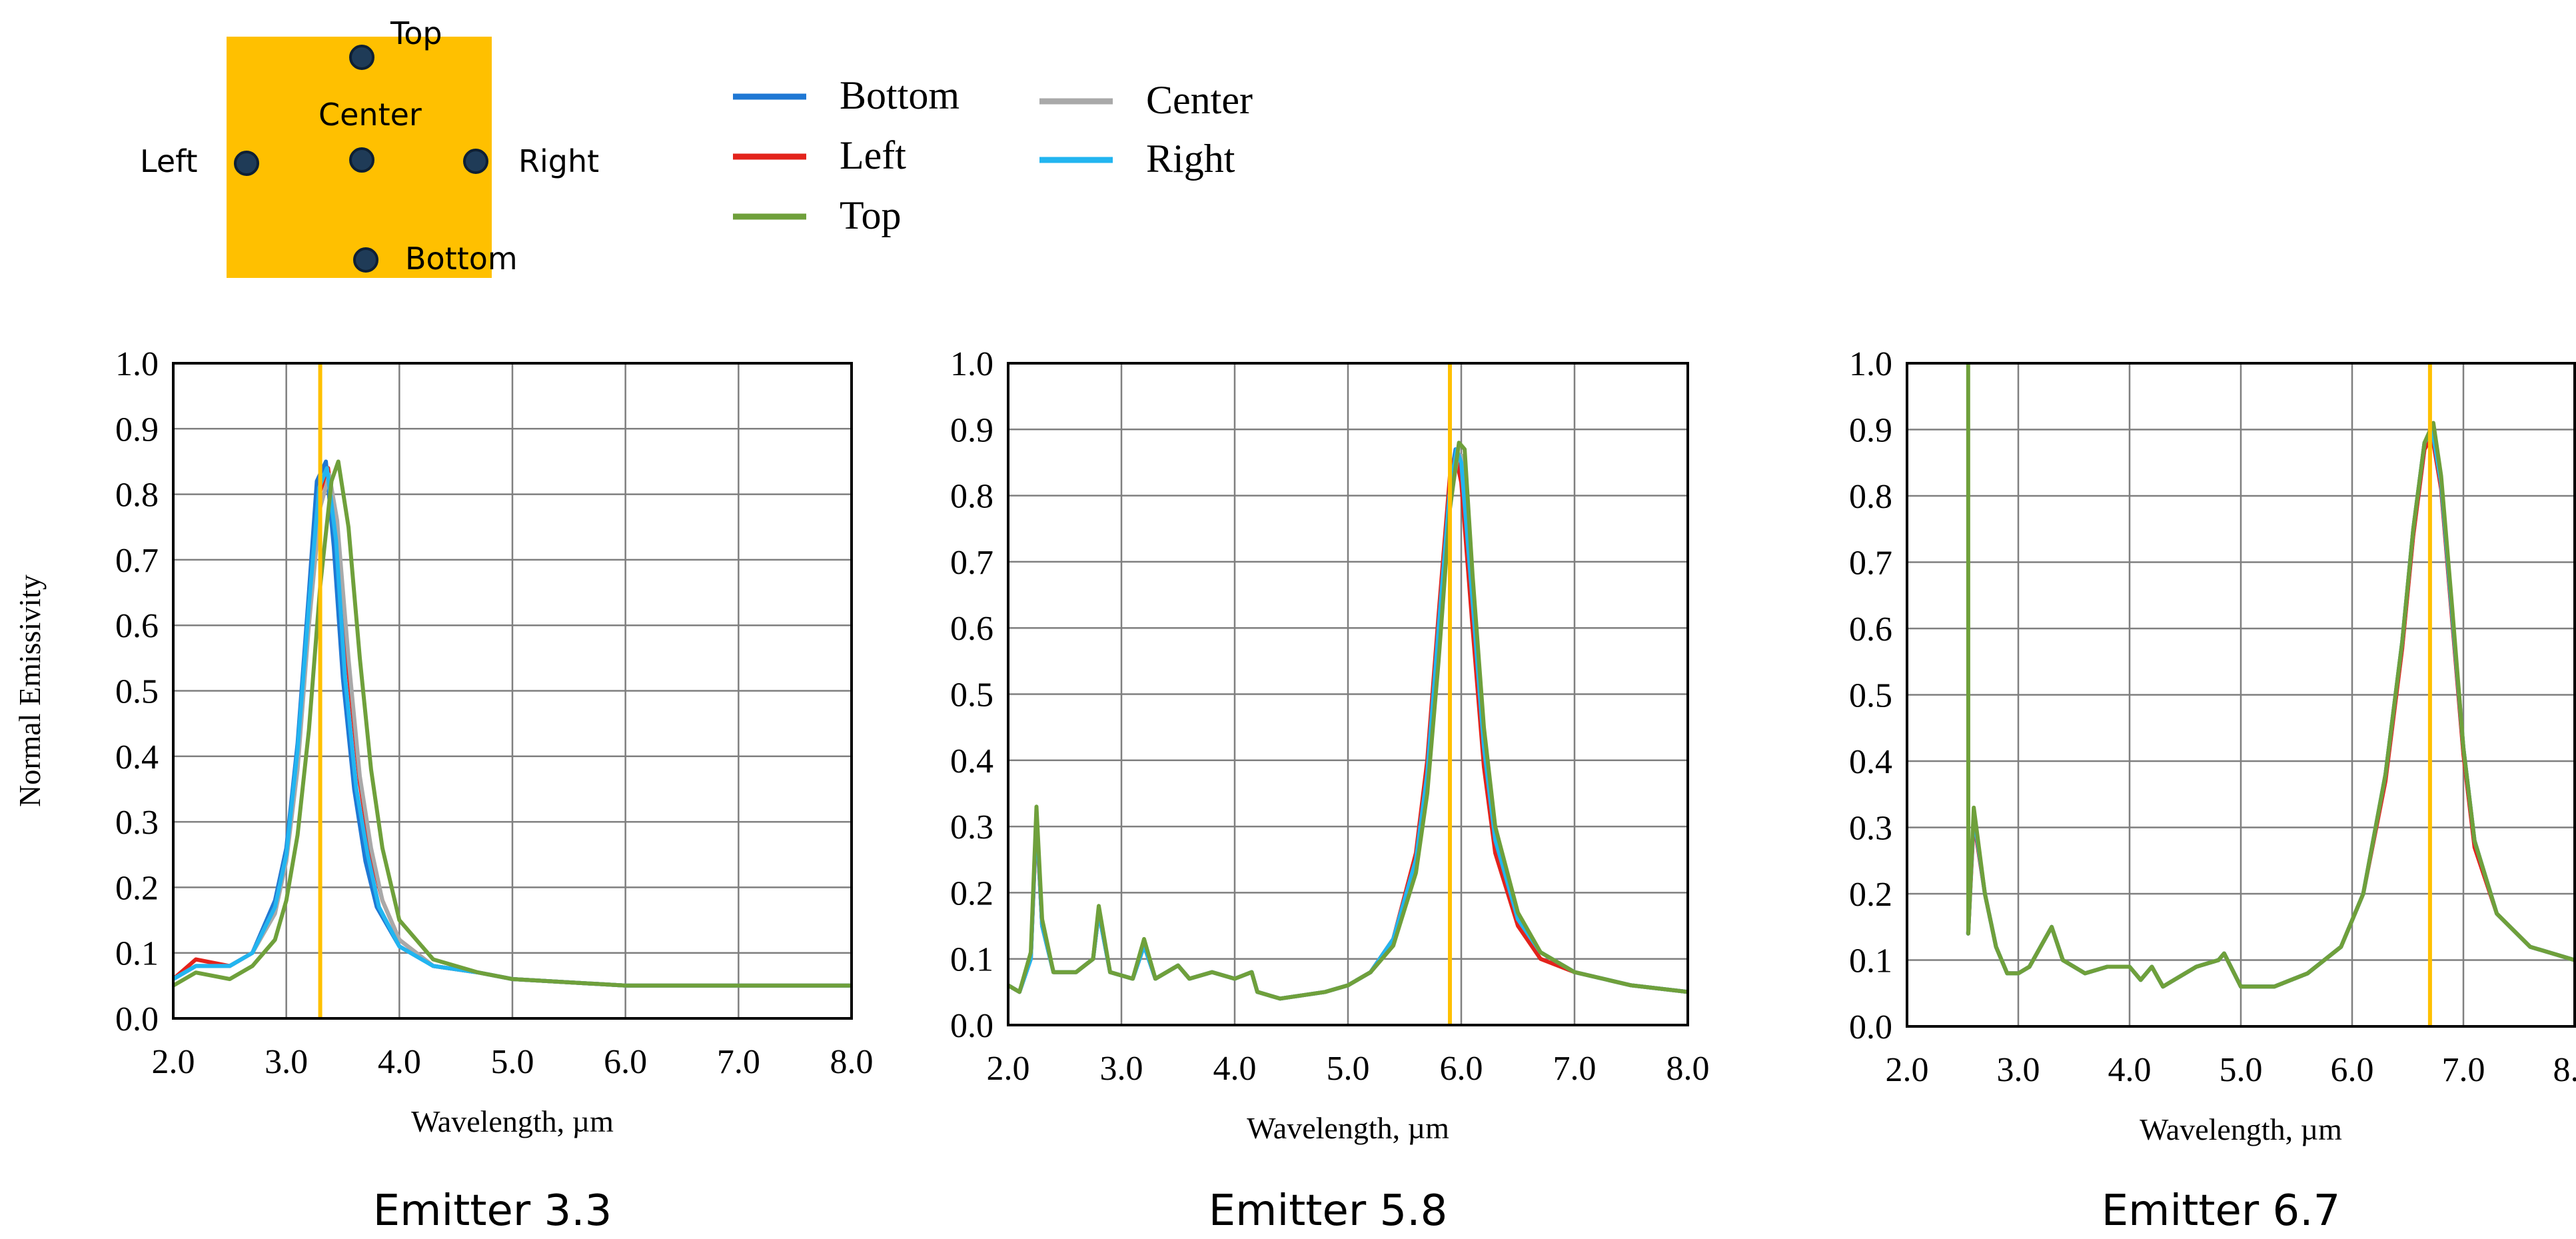 The height and width of the screenshot is (1239, 2576). Describe the element at coordinates (366, 260) in the screenshot. I see `point-bottom-dot` at that location.